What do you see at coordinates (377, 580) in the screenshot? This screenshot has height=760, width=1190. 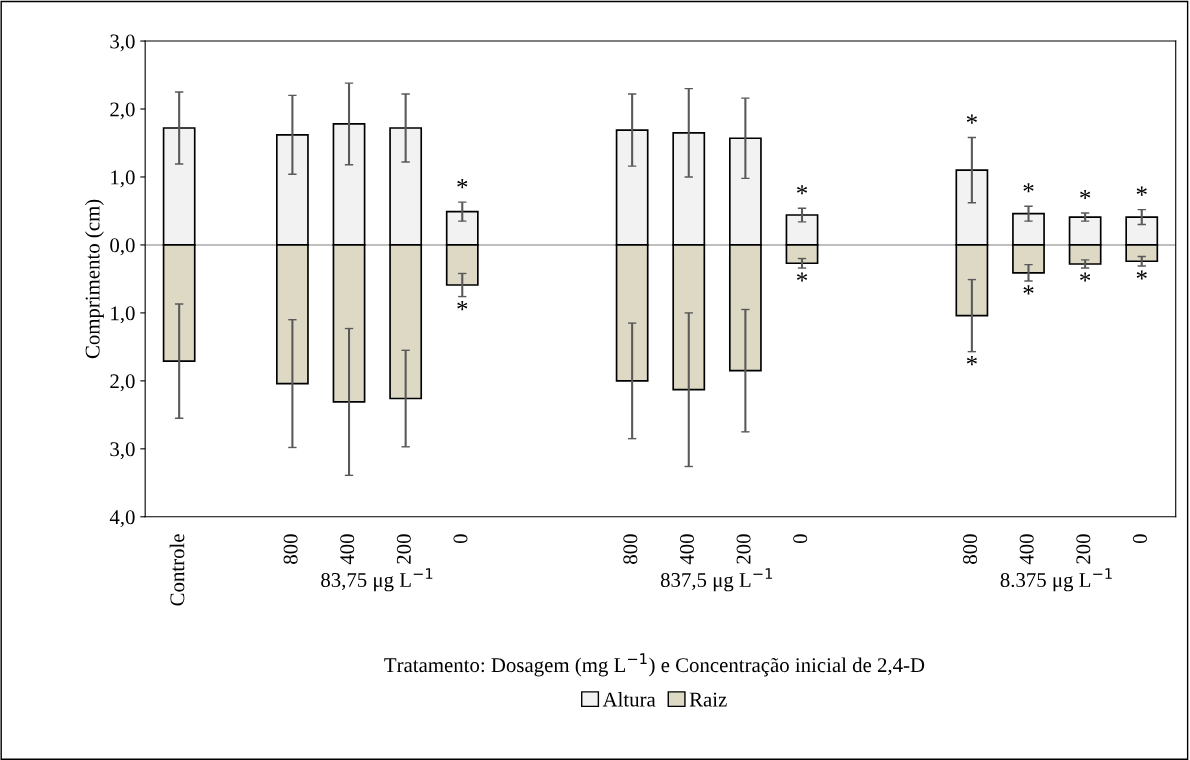 I see `text: 83,75 μg L$^{−1}$` at bounding box center [377, 580].